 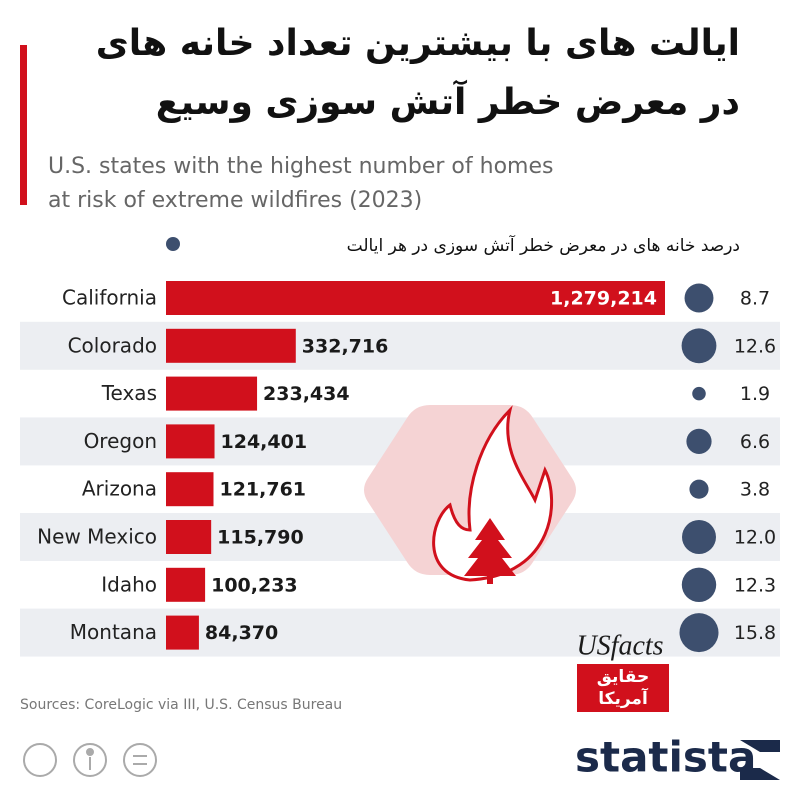 What do you see at coordinates (119, 489) in the screenshot?
I see `category-label: Arizona` at bounding box center [119, 489].